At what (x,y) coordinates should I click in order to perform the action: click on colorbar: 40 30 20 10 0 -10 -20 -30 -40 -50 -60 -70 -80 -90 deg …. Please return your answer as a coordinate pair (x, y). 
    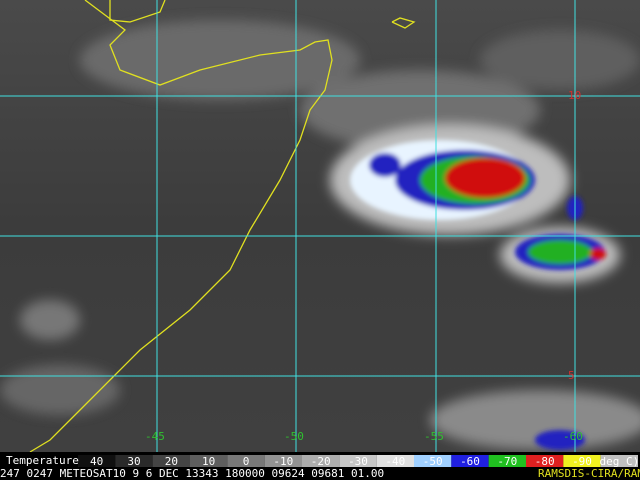
    Looking at the image, I should click on (358, 461).